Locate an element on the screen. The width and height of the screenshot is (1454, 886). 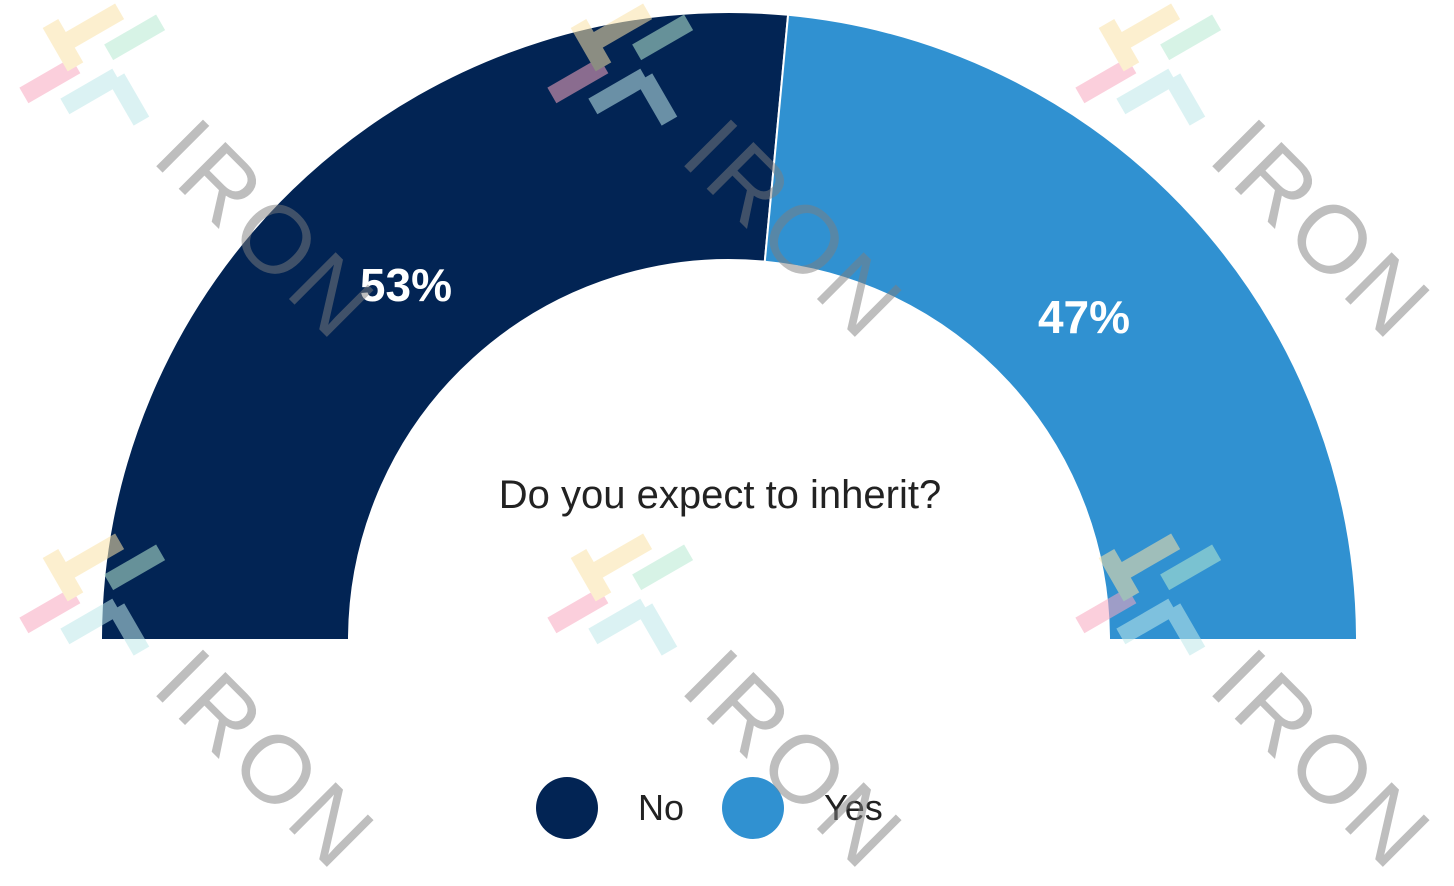
legend-label-yes: Yes is located at coordinates (853, 807).